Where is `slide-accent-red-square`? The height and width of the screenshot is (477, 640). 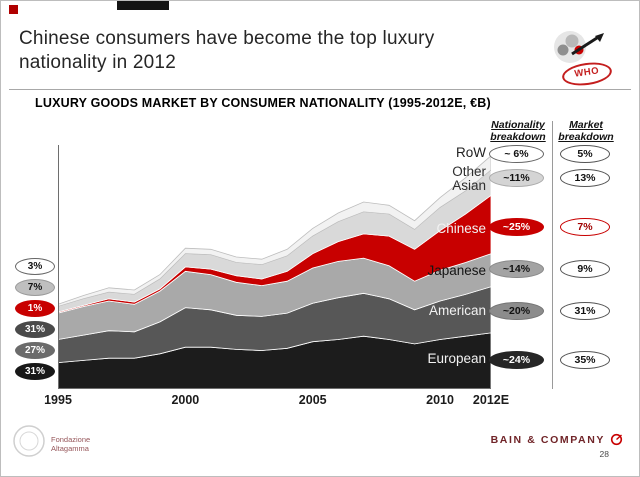 slide-accent-red-square is located at coordinates (13, 9).